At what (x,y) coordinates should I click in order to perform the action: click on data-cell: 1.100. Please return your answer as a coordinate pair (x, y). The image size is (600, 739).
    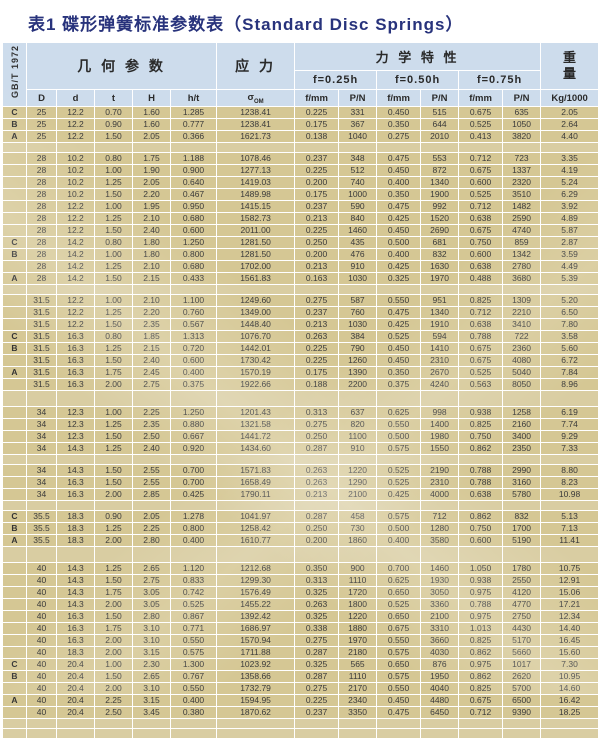
    Looking at the image, I should click on (193, 300).